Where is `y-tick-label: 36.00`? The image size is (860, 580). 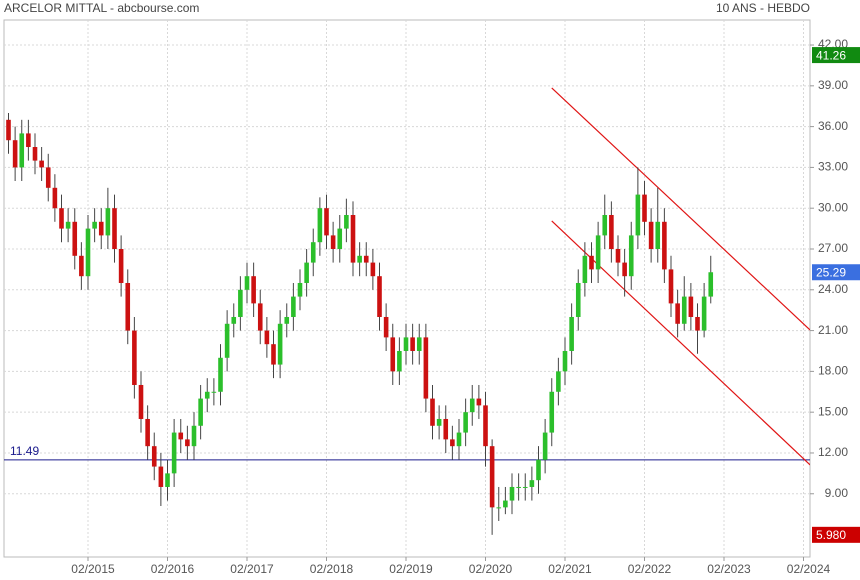
y-tick-label: 36.00 is located at coordinates (833, 126).